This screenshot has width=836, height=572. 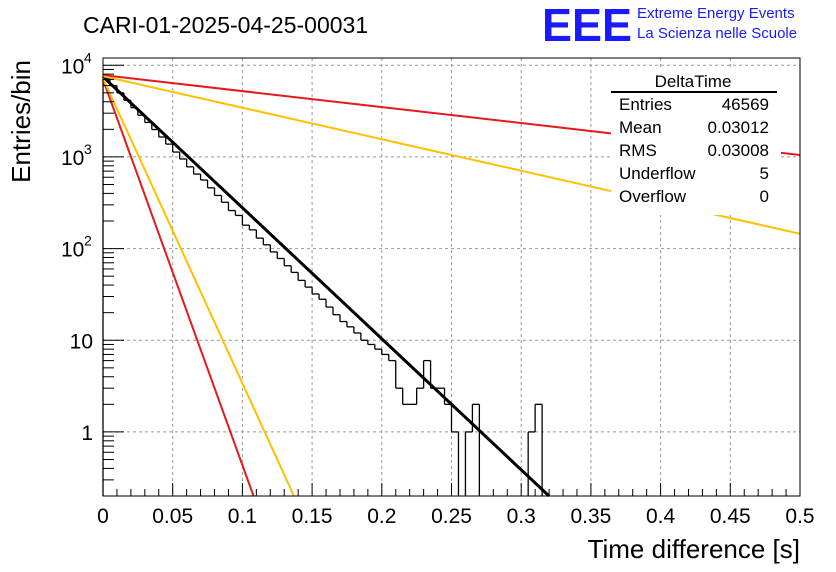 What do you see at coordinates (657, 173) in the screenshot?
I see `stats-label-underflow: Underflow` at bounding box center [657, 173].